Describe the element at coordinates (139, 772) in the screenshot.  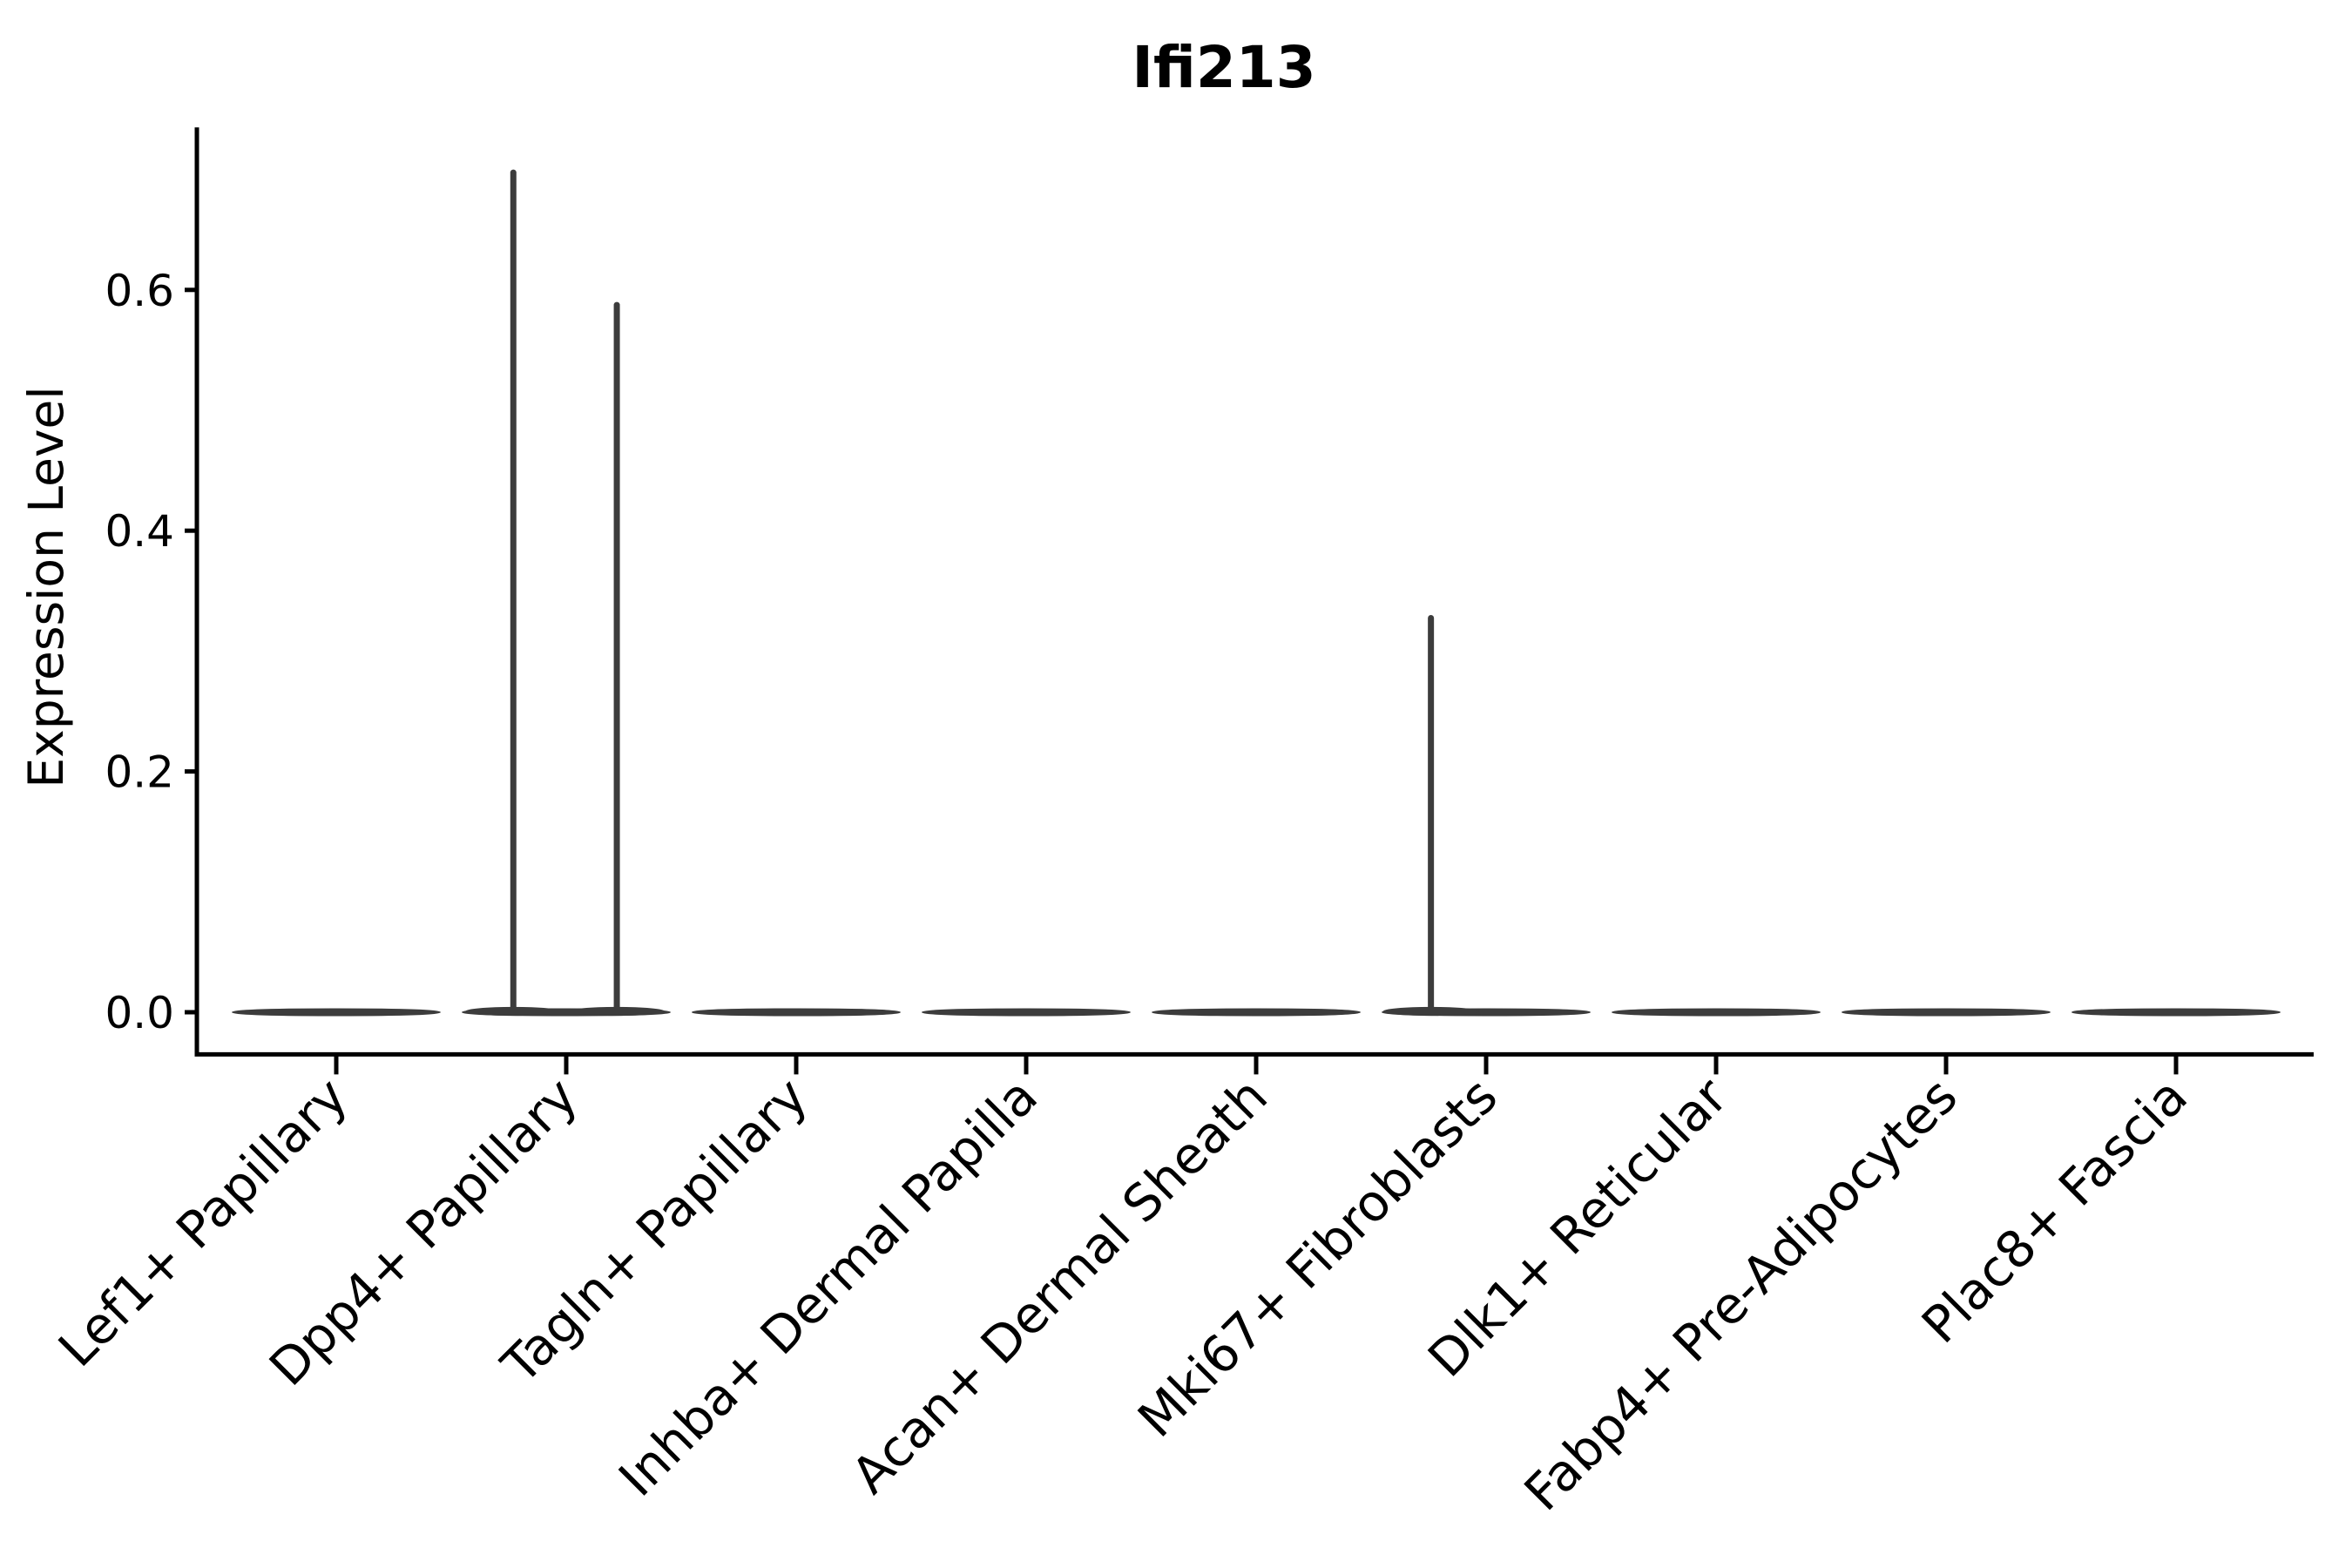
I see `y-tick-label: 0.2` at that location.